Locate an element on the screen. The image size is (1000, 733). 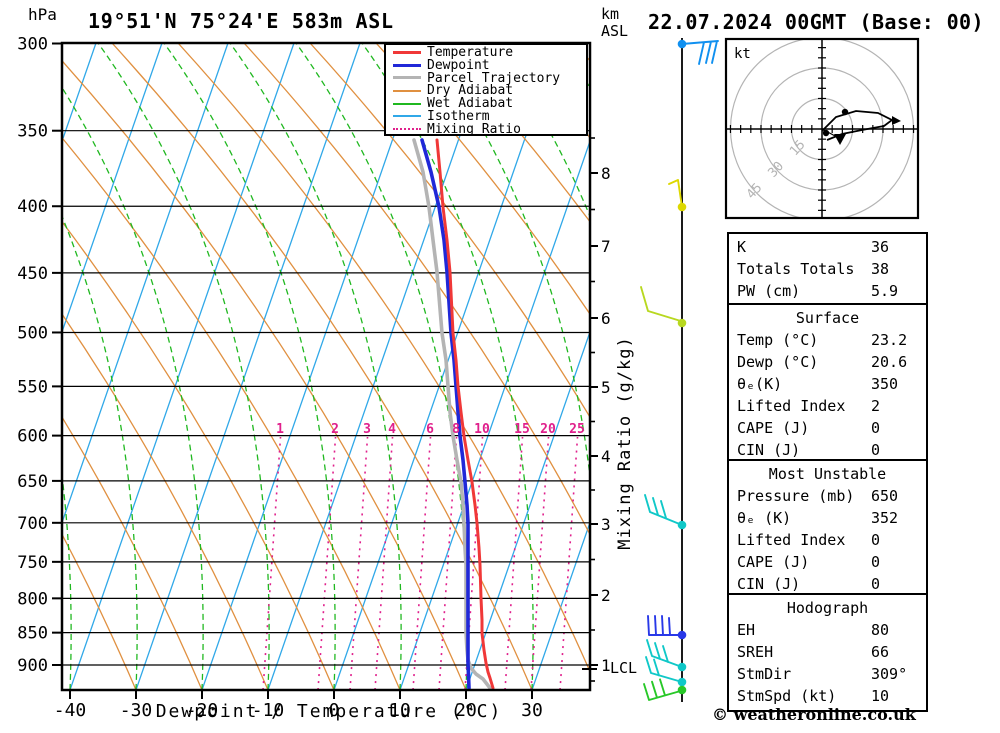
sounding-curves is located at coordinates (453, 414).